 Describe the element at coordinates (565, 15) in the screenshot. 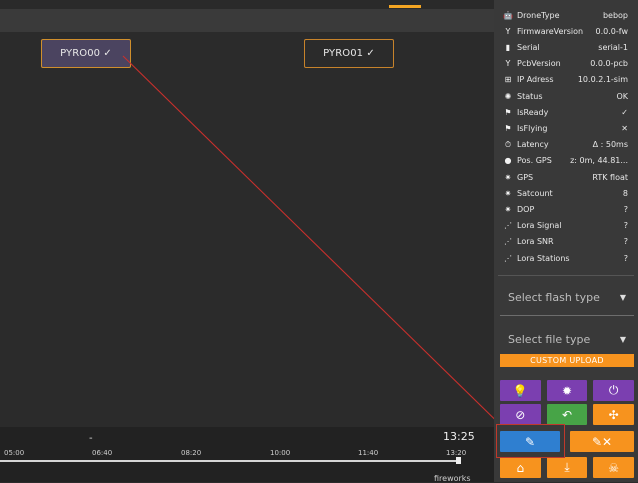

I see `info-row-dronetype: 🤖 DroneType bebop` at that location.